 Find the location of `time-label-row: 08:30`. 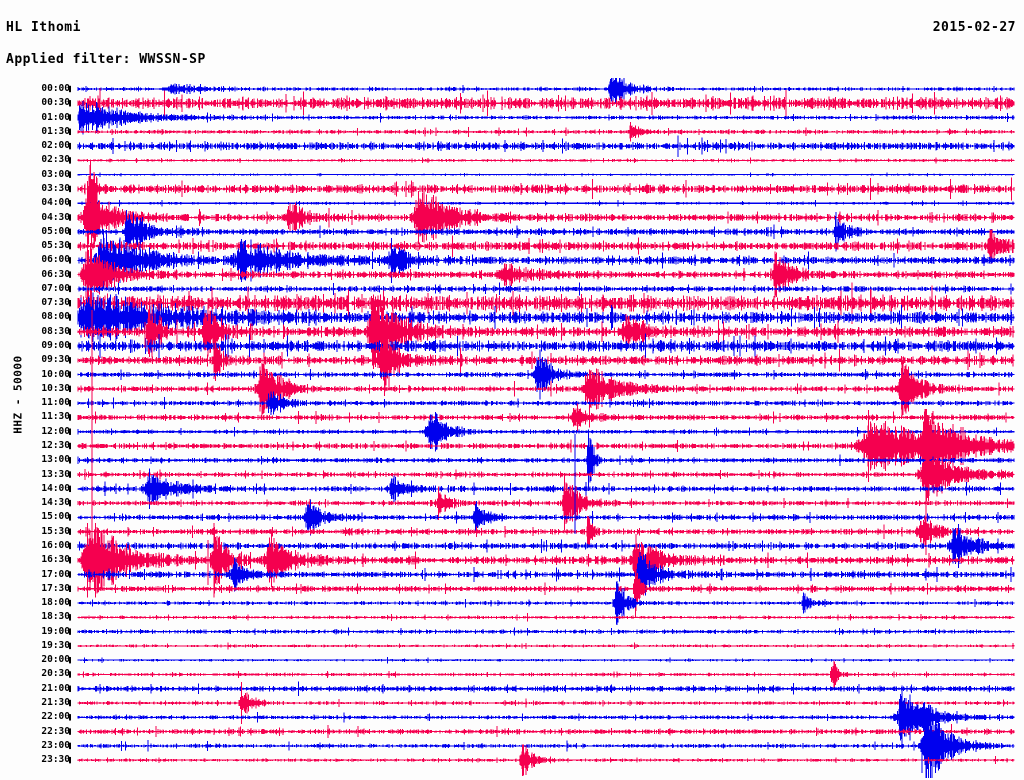

time-label-row: 08:30 is located at coordinates (55, 331).